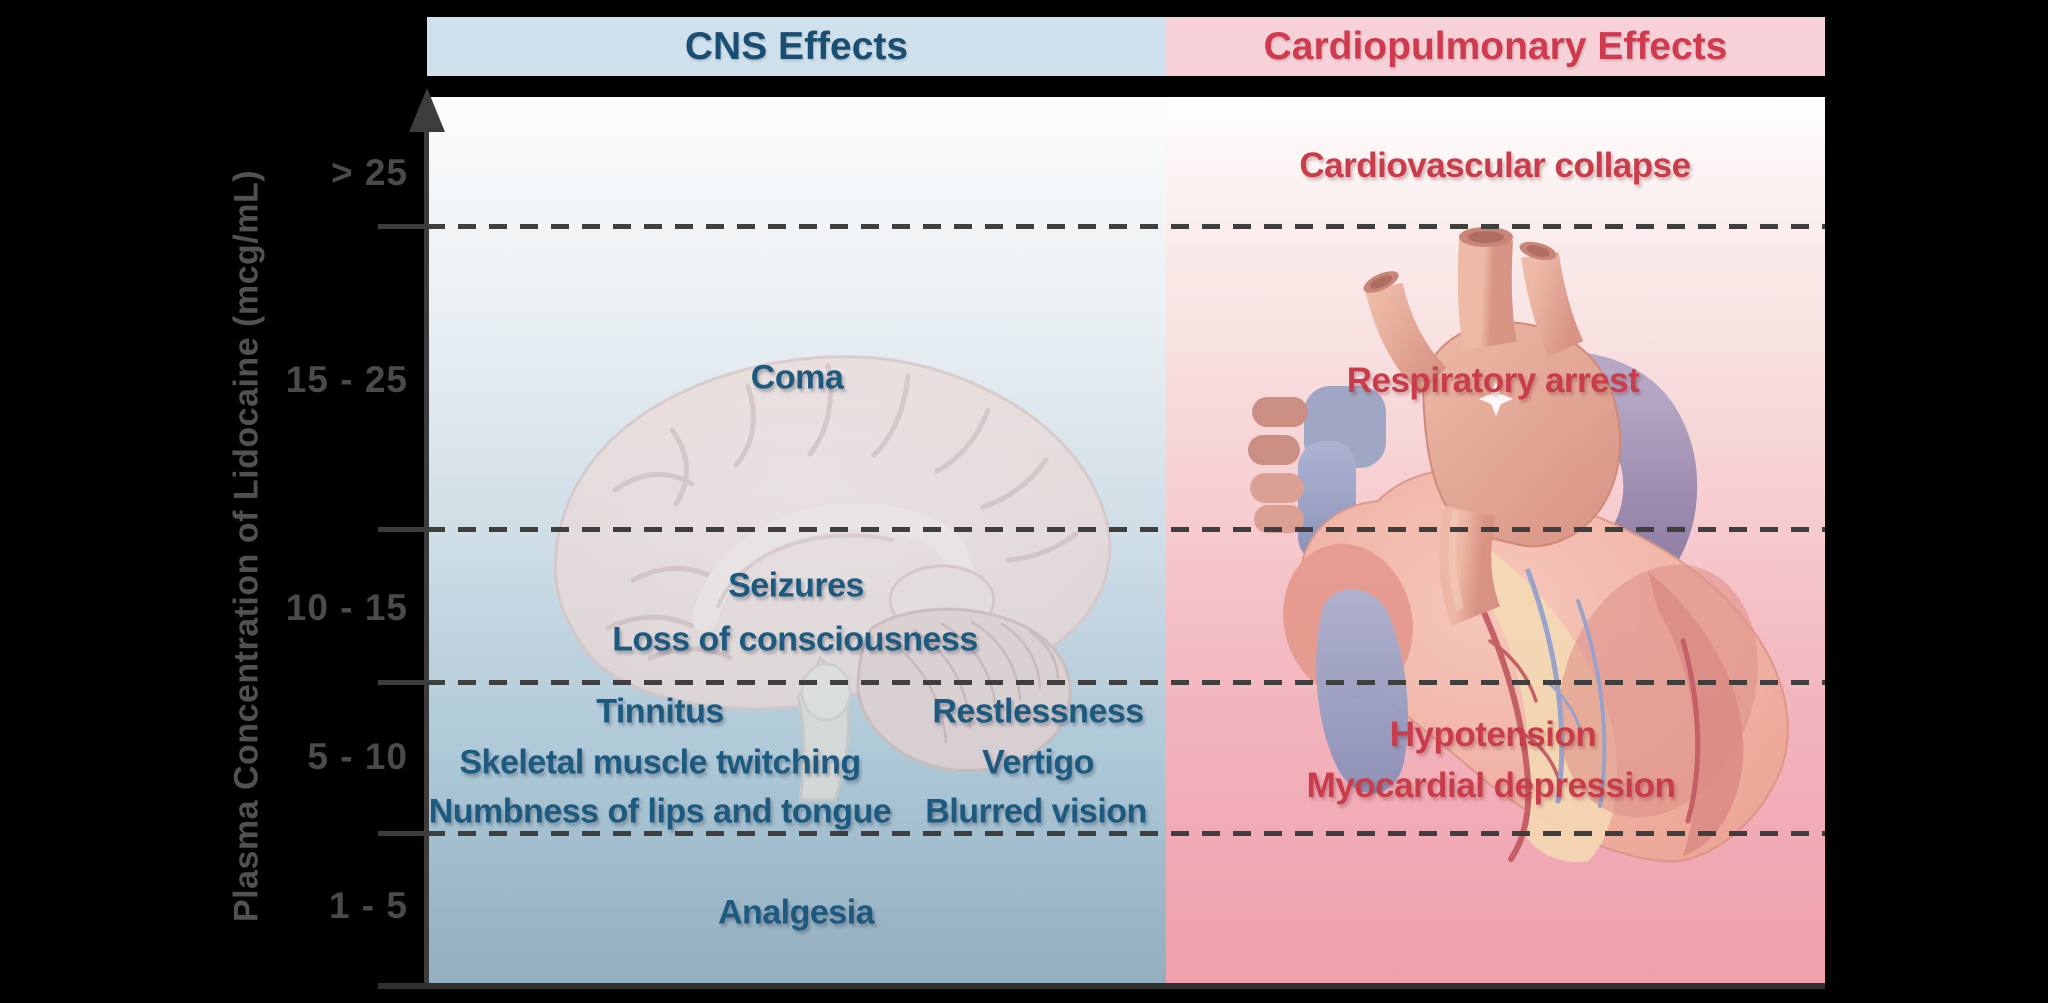 The height and width of the screenshot is (1003, 2048). What do you see at coordinates (796, 585) in the screenshot?
I see `cns-label-seizures: Seizures` at bounding box center [796, 585].